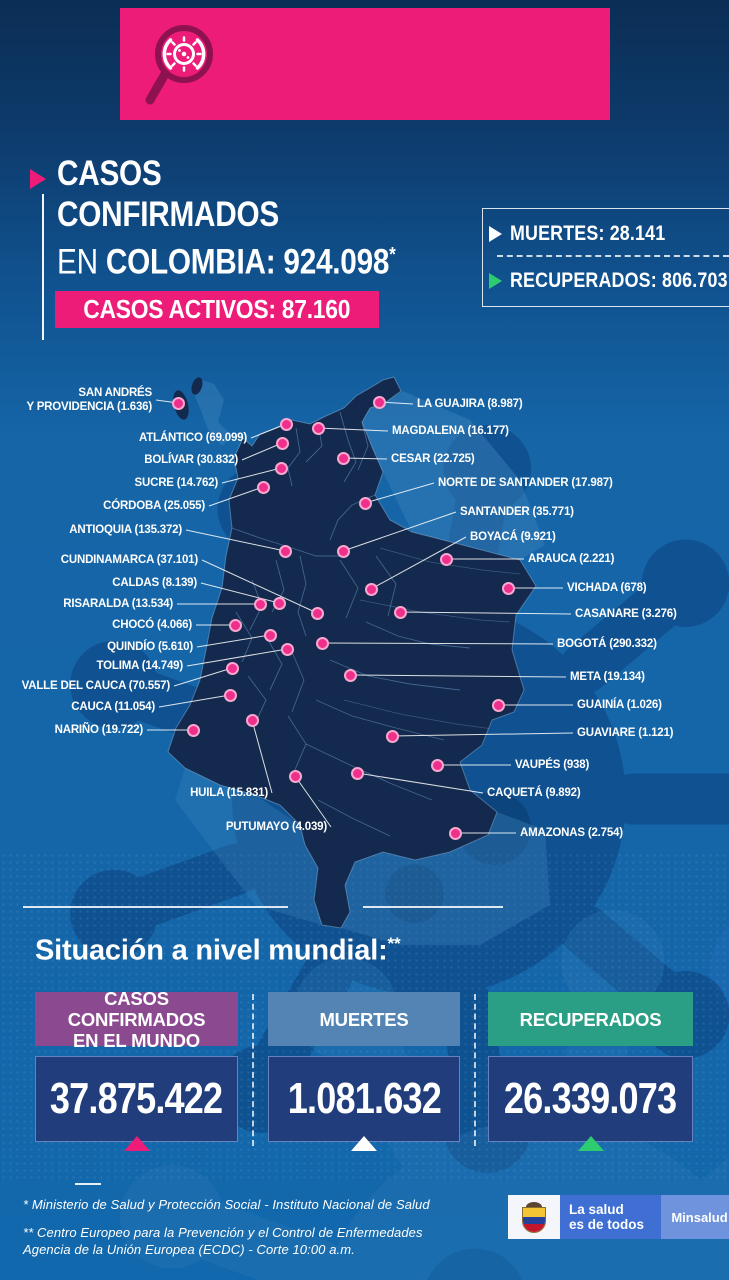  Describe the element at coordinates (252, 720) in the screenshot. I see `map-marker-huila` at that location.